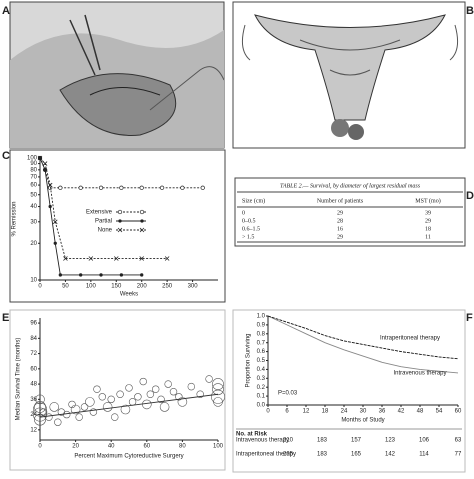 The width and height of the screenshot is (474, 479). What do you see at coordinates (288, 441) in the screenshot?
I see `risk-count: 210` at bounding box center [288, 441].